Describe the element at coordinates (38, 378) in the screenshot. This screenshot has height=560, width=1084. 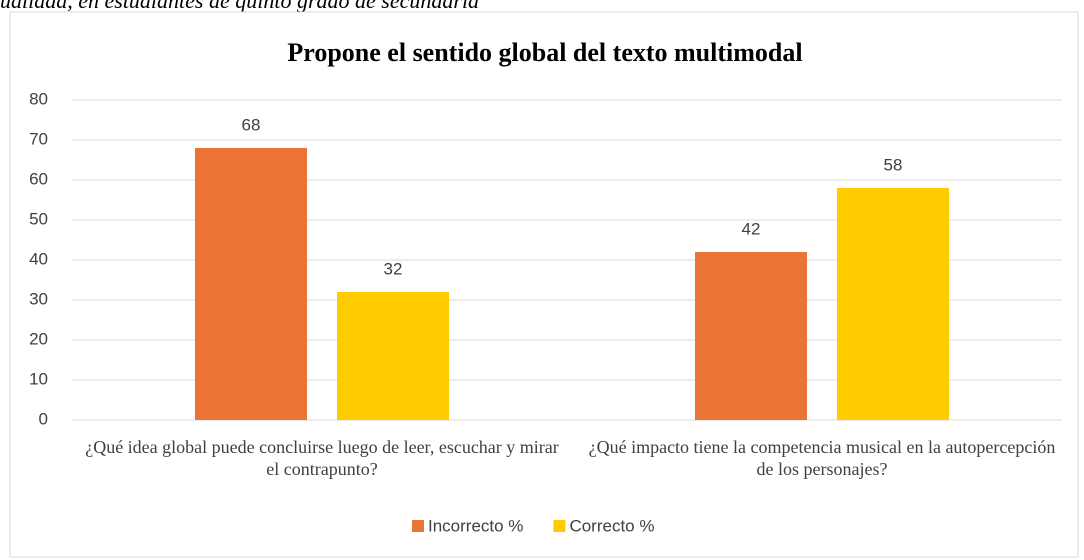
I see `y-tick-label: 10` at that location.